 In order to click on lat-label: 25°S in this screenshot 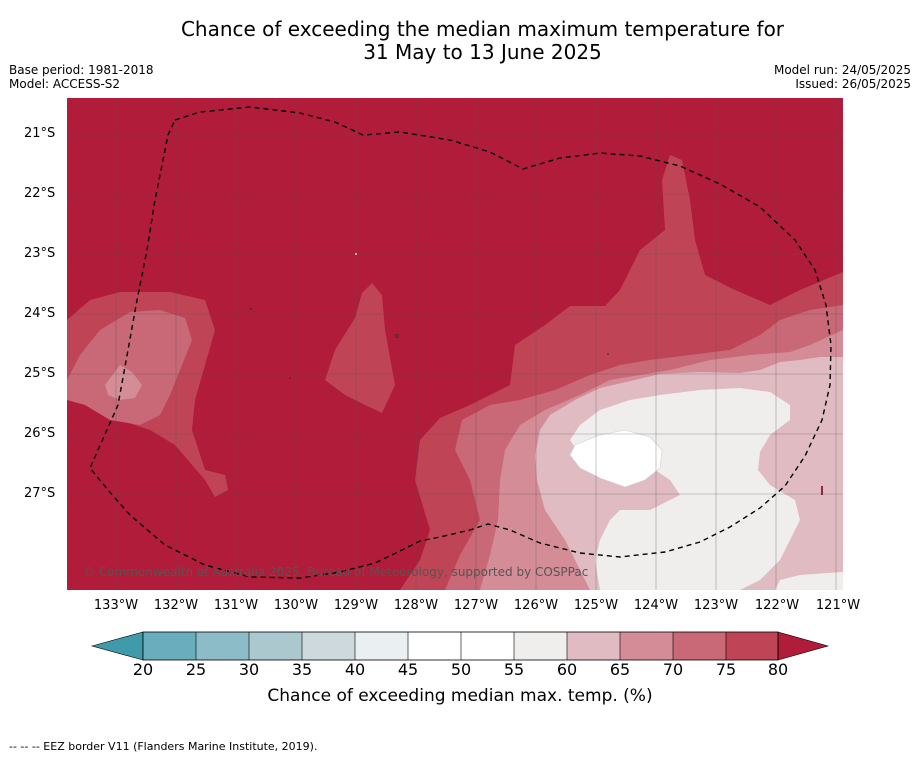, I will do `click(40, 373)`.